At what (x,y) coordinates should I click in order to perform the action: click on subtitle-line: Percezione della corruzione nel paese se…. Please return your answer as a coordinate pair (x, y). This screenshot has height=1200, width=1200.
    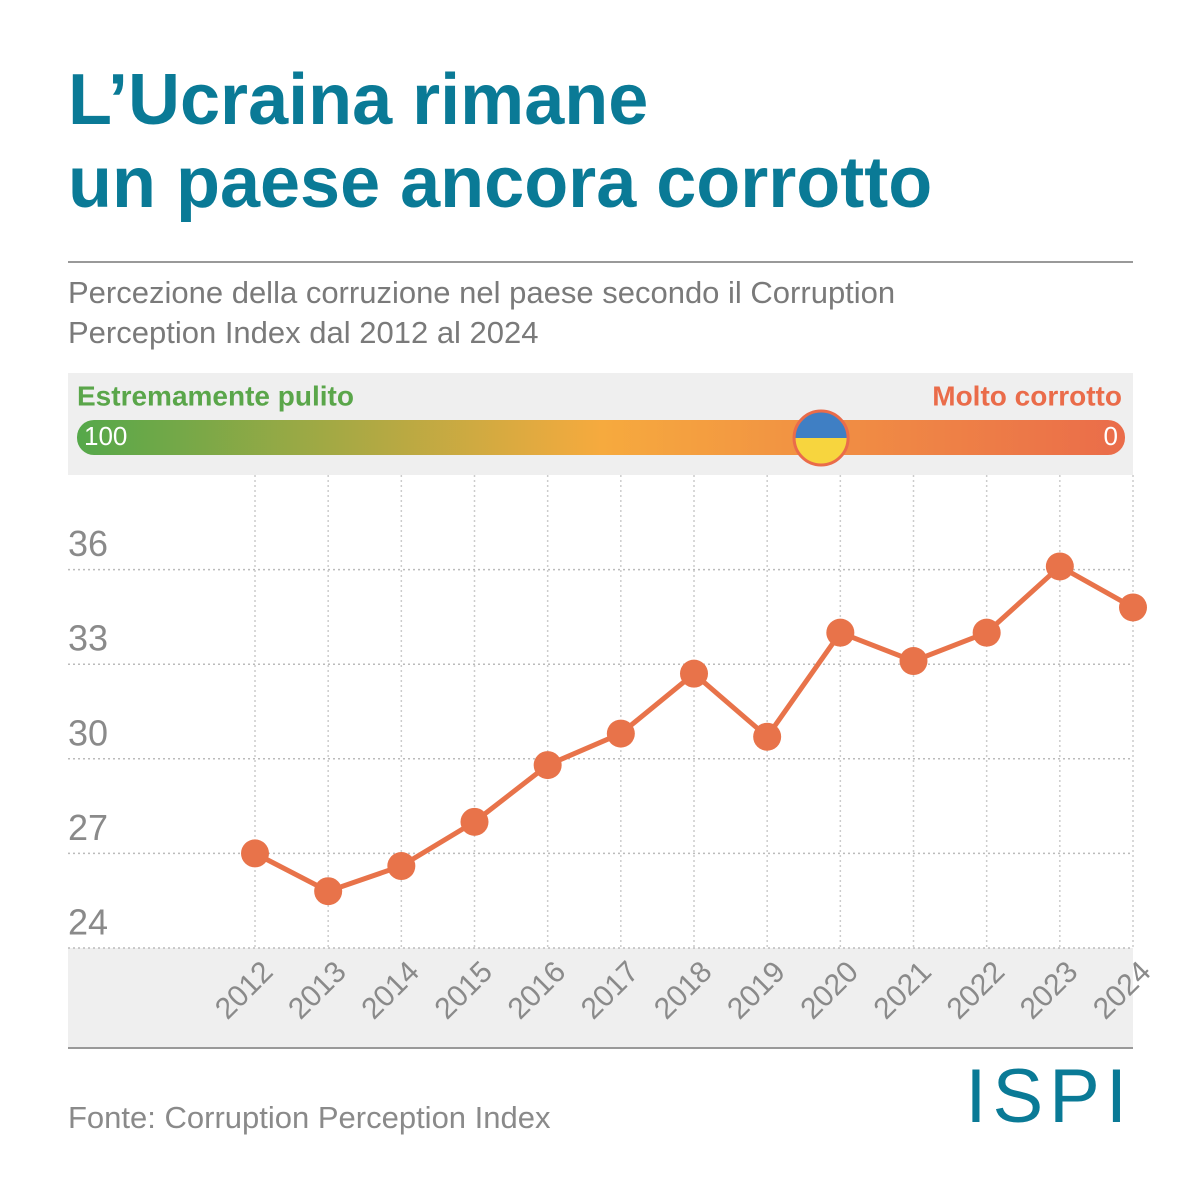
    Looking at the image, I should click on (481, 292).